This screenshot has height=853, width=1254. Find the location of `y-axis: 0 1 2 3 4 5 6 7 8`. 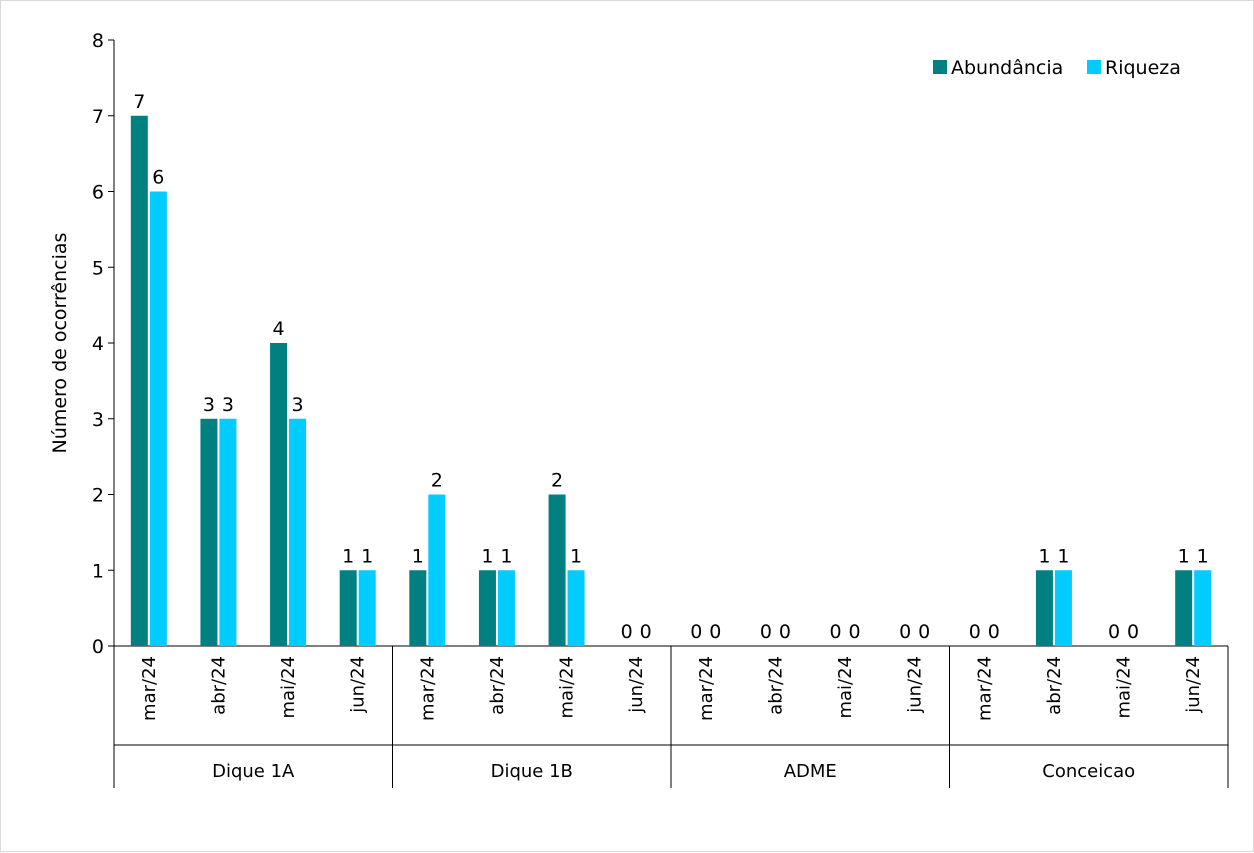

y-axis: 0 1 2 3 4 5 6 7 8 is located at coordinates (103, 344).